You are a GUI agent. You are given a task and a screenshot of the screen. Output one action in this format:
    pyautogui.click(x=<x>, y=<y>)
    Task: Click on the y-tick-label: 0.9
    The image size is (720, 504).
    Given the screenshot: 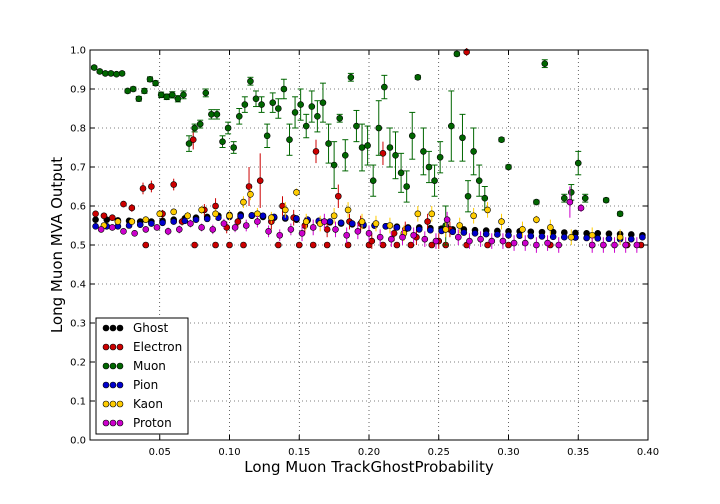 What is the action you would take?
    pyautogui.click(x=78, y=90)
    